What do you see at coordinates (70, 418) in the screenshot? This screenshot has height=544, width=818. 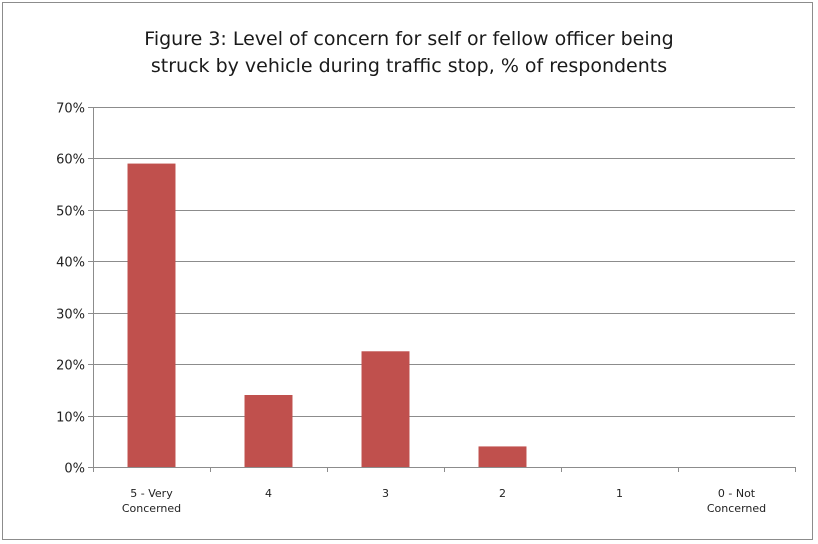 I see `y-tick-label: 10%` at bounding box center [70, 418].